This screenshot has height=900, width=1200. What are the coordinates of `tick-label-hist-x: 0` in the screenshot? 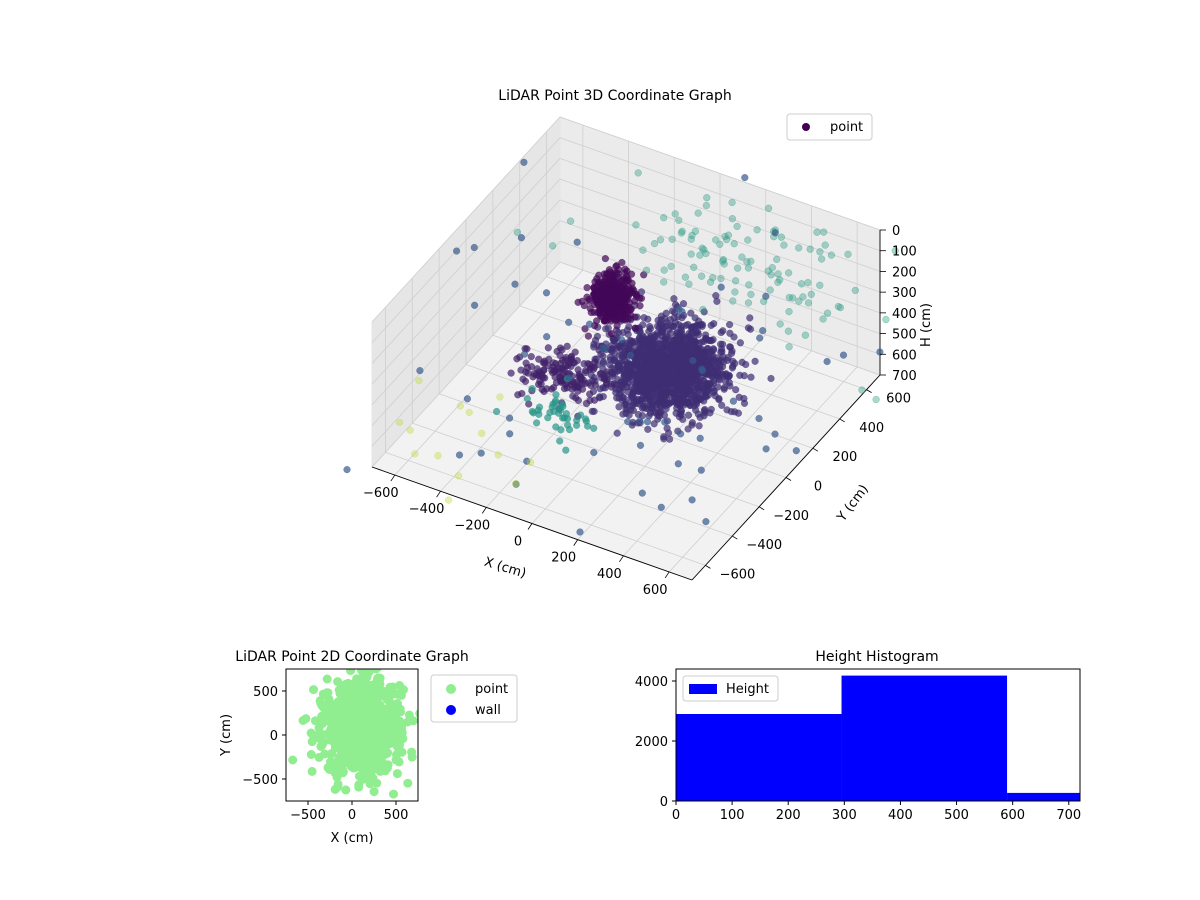 It's located at (676, 815).